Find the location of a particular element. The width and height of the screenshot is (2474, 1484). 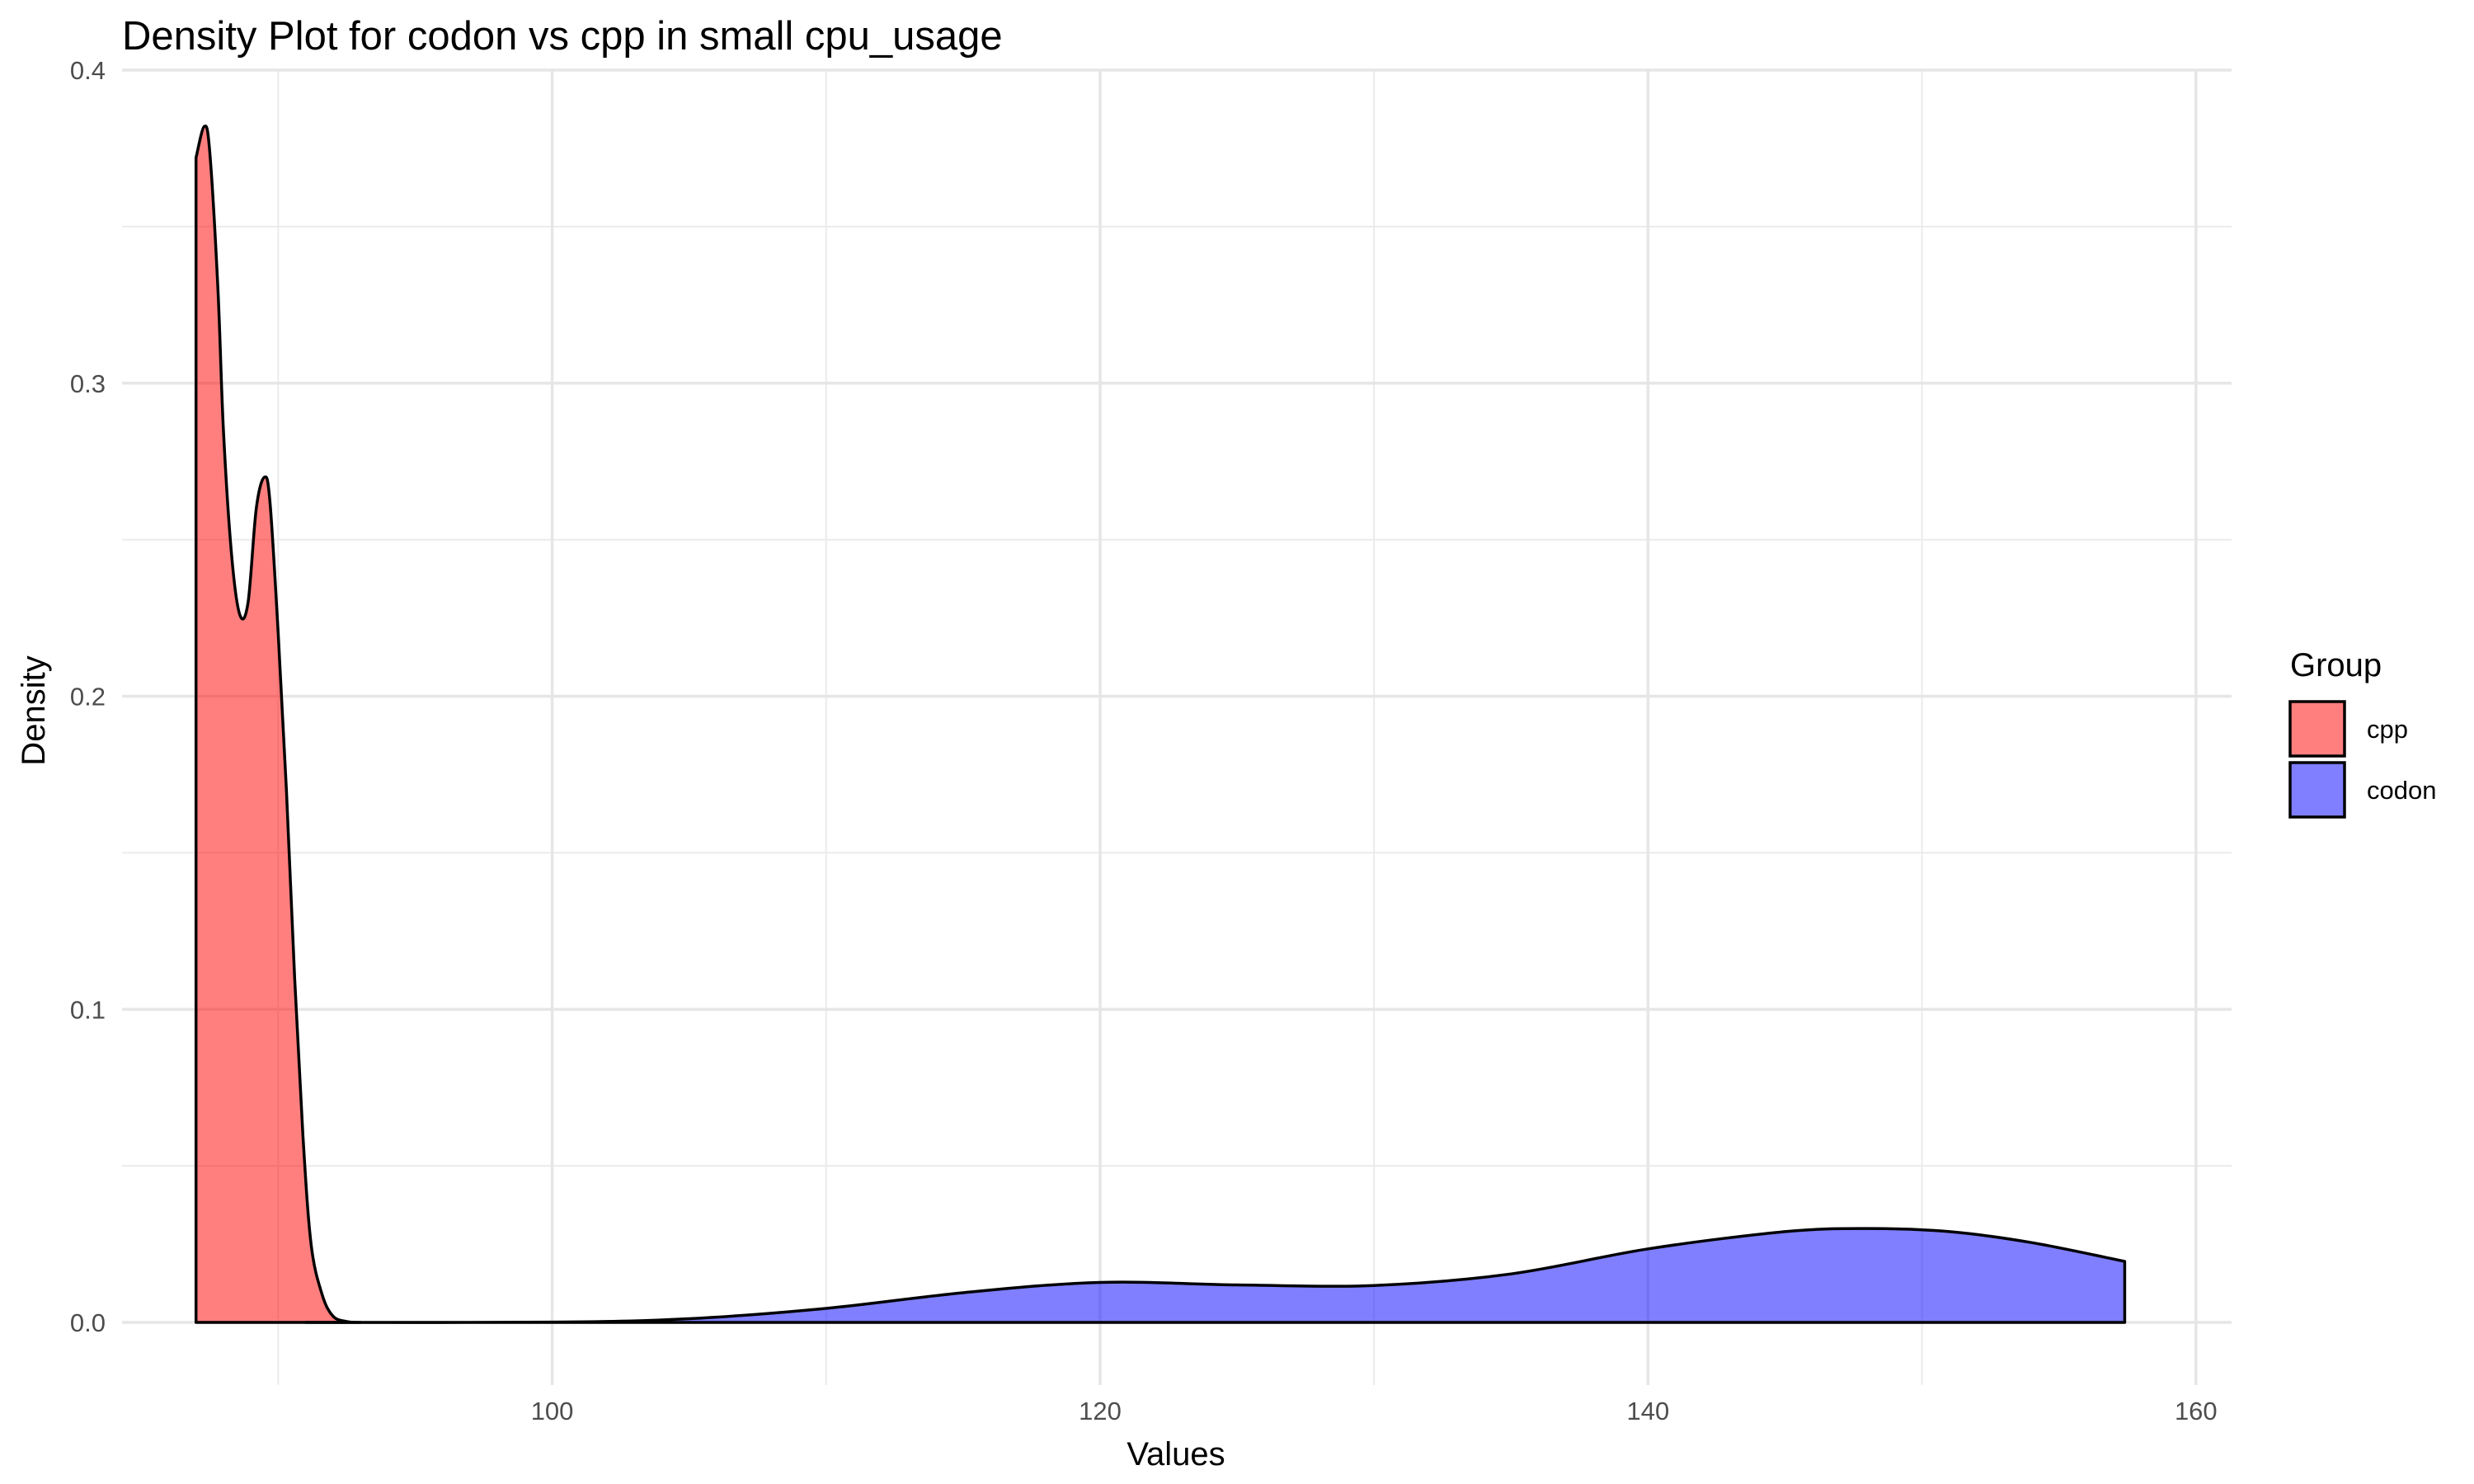

density-outline-codon is located at coordinates (1215, 1275).